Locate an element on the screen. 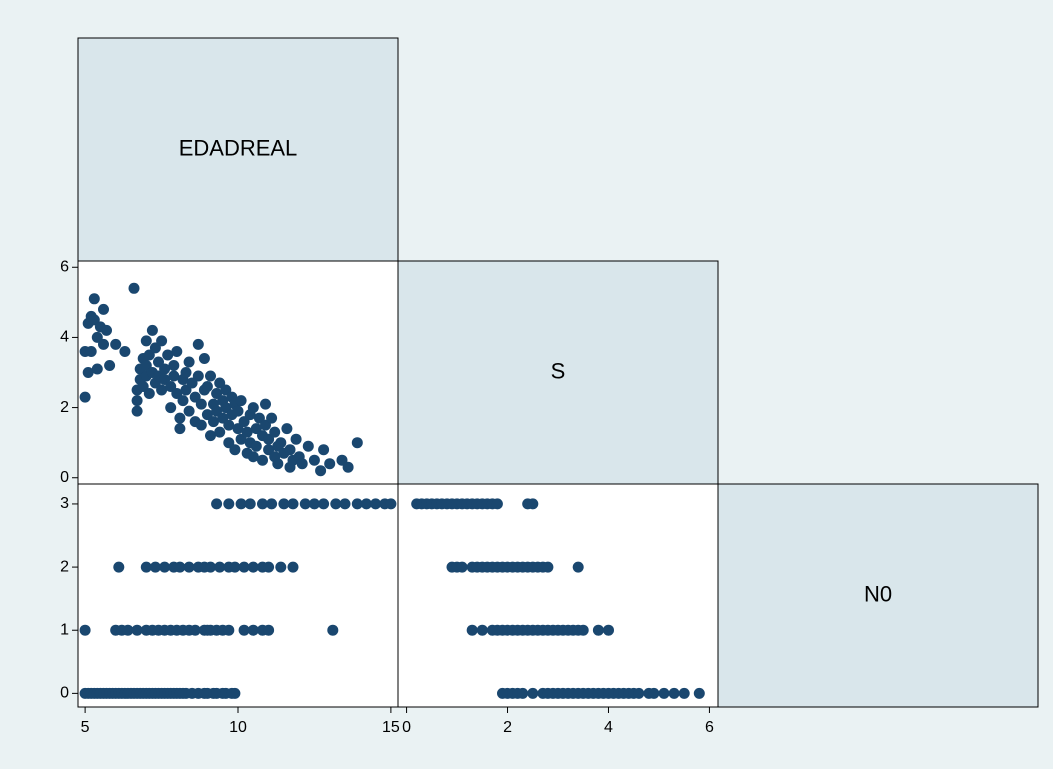 This screenshot has height=769, width=1053. diagonal-cell-edadreal is located at coordinates (238, 149).